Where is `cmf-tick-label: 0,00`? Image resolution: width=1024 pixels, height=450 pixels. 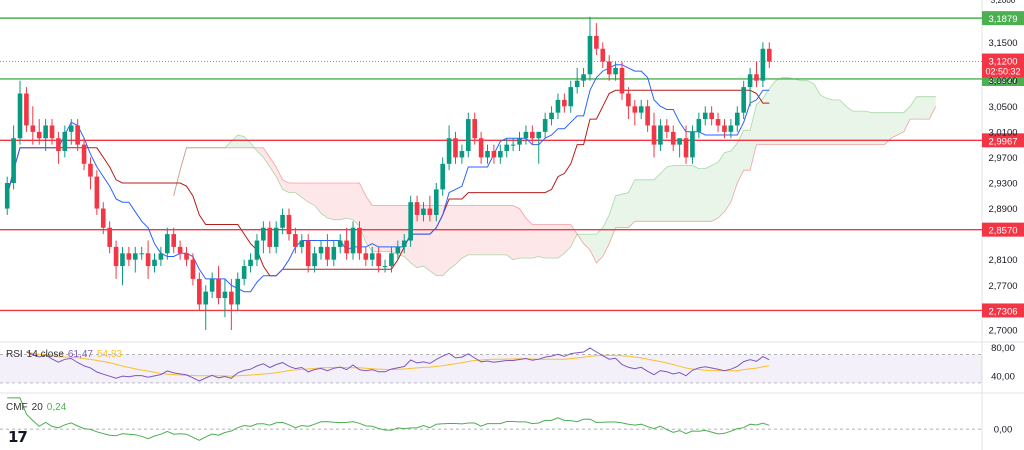 cmf-tick-label: 0,00 is located at coordinates (1003, 430).